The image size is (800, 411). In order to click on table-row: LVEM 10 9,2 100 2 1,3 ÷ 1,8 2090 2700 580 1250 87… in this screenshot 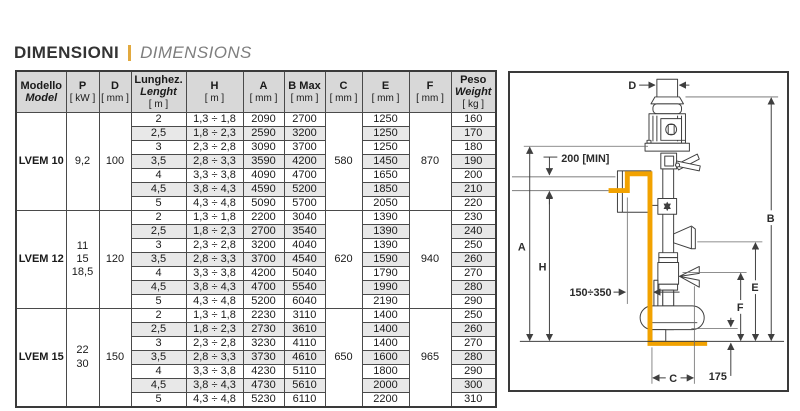, I will do `click(256, 161)`.